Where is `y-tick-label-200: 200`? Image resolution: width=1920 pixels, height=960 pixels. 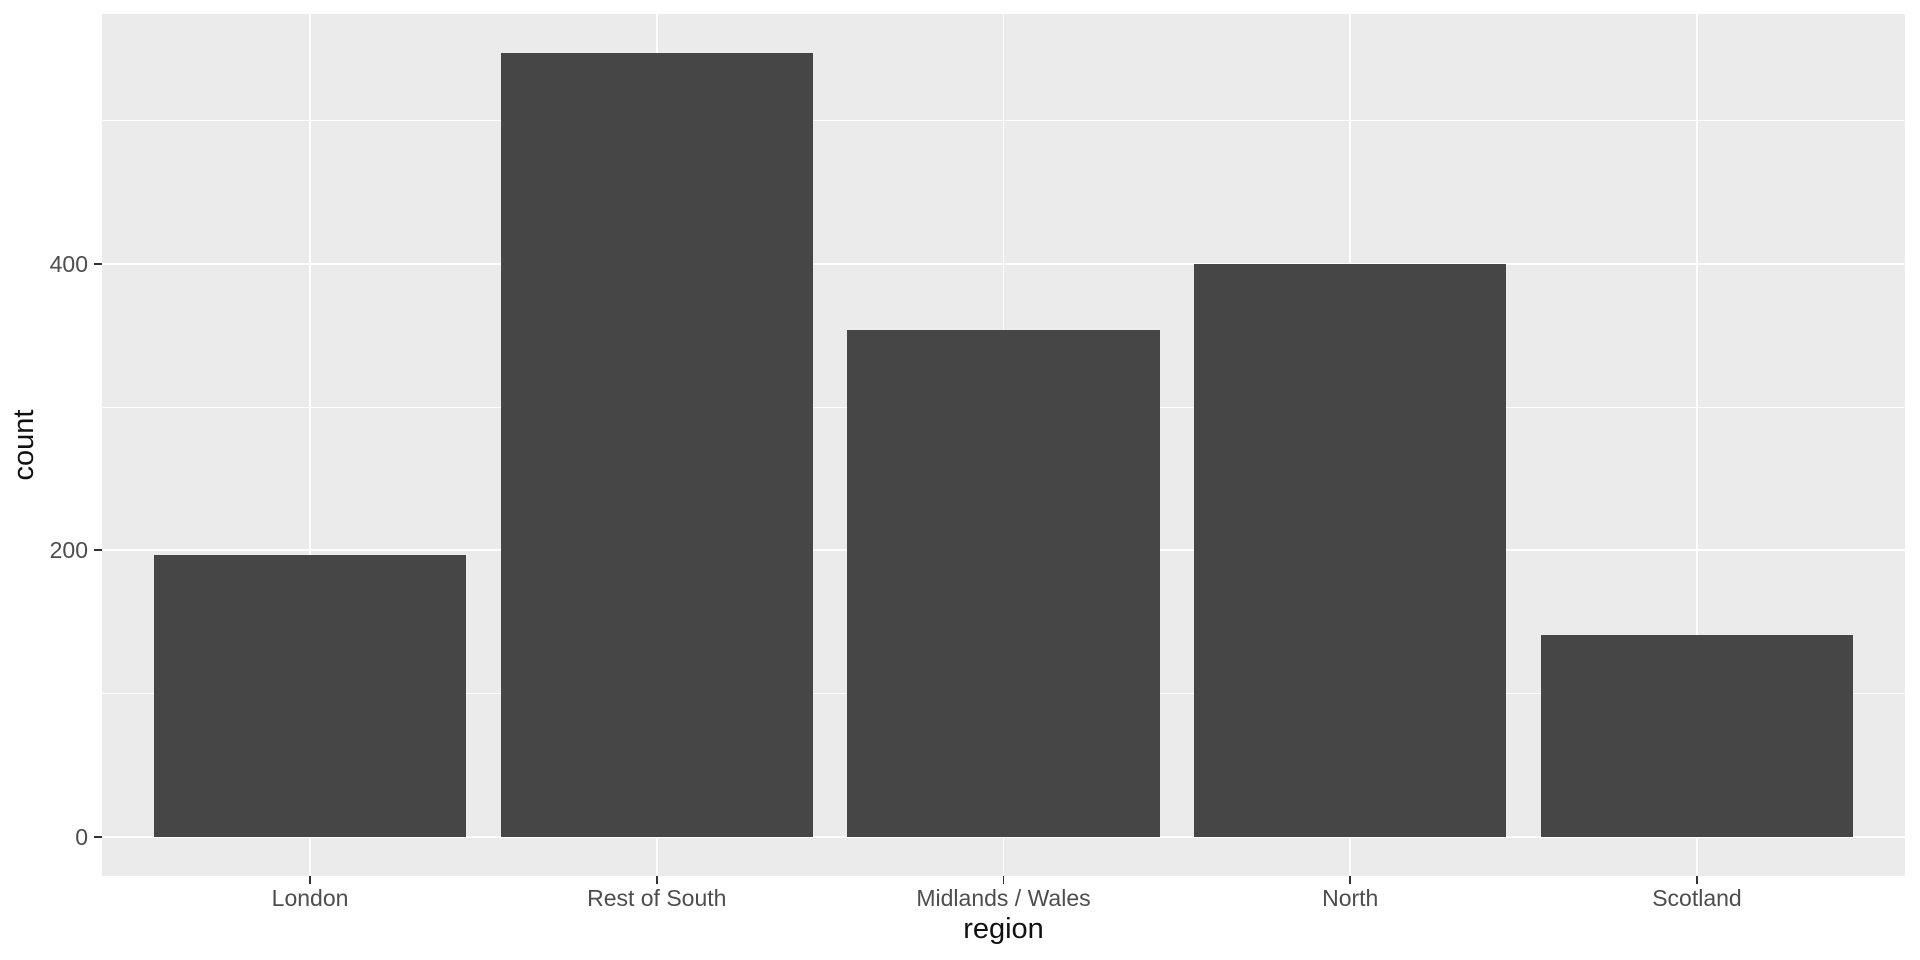 y-tick-label-200: 200 is located at coordinates (68, 550).